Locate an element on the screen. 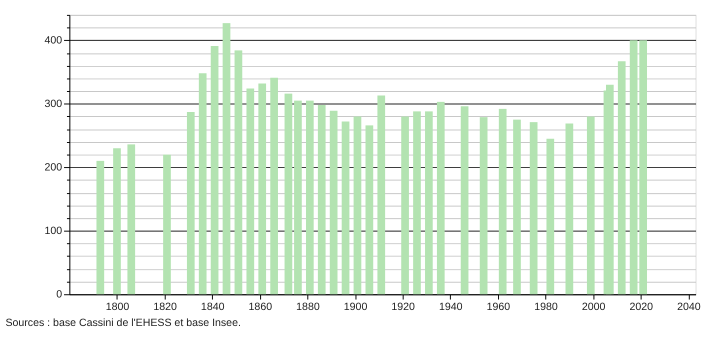 This screenshot has height=340, width=710. x-tick-label: 1860 is located at coordinates (260, 307).